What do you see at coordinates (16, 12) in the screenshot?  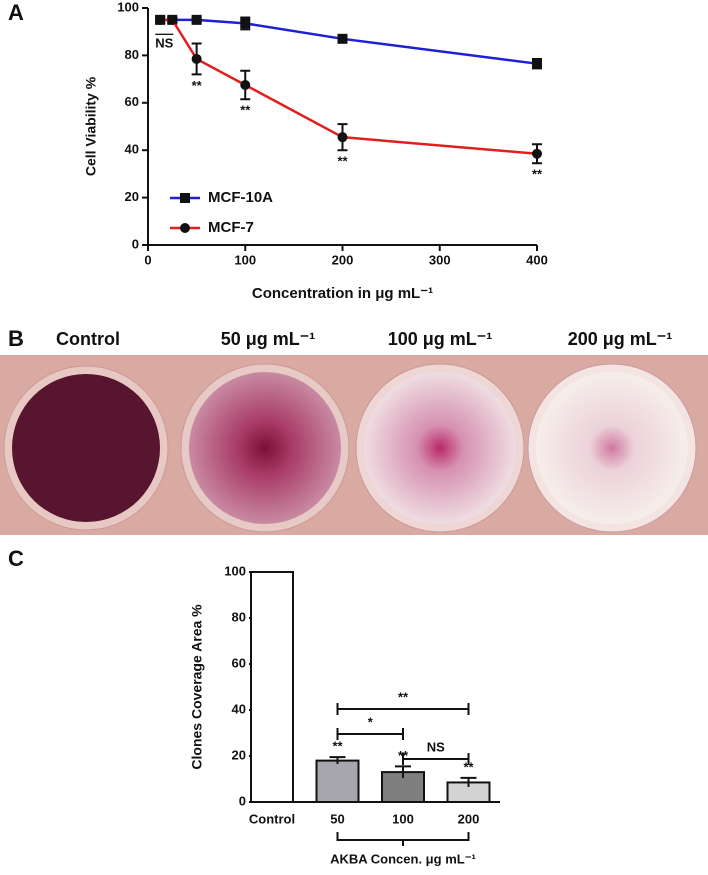 I see `panel-label: A` at bounding box center [16, 12].